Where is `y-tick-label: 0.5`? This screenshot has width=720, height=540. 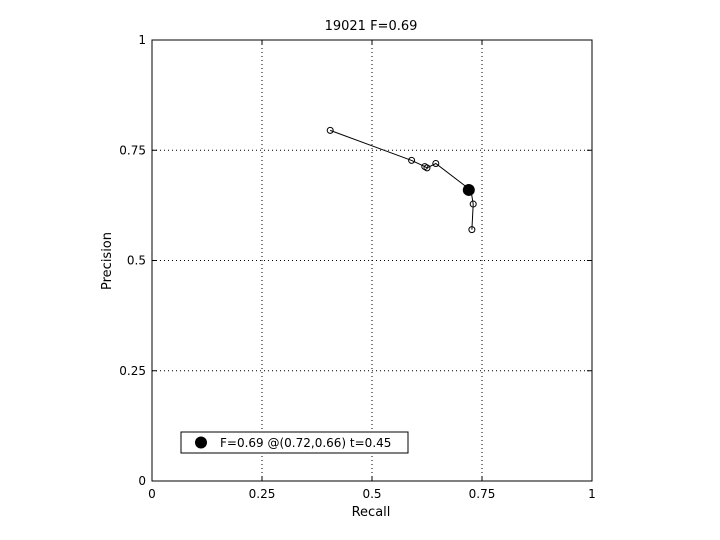
y-tick-label: 0.5 is located at coordinates (136, 261).